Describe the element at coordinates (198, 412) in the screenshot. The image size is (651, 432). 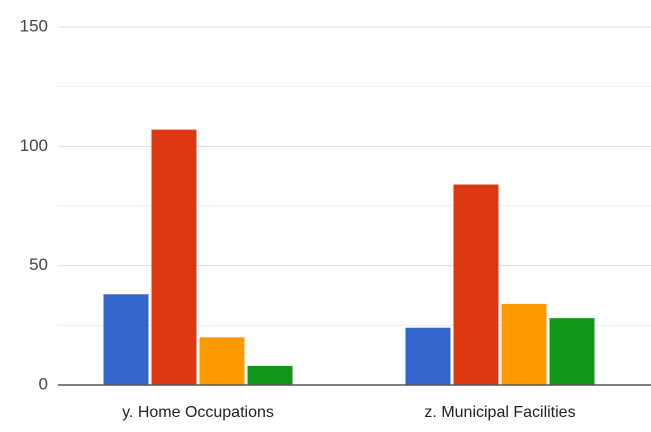
I see `x-tick-label: y. Home Occupations` at that location.